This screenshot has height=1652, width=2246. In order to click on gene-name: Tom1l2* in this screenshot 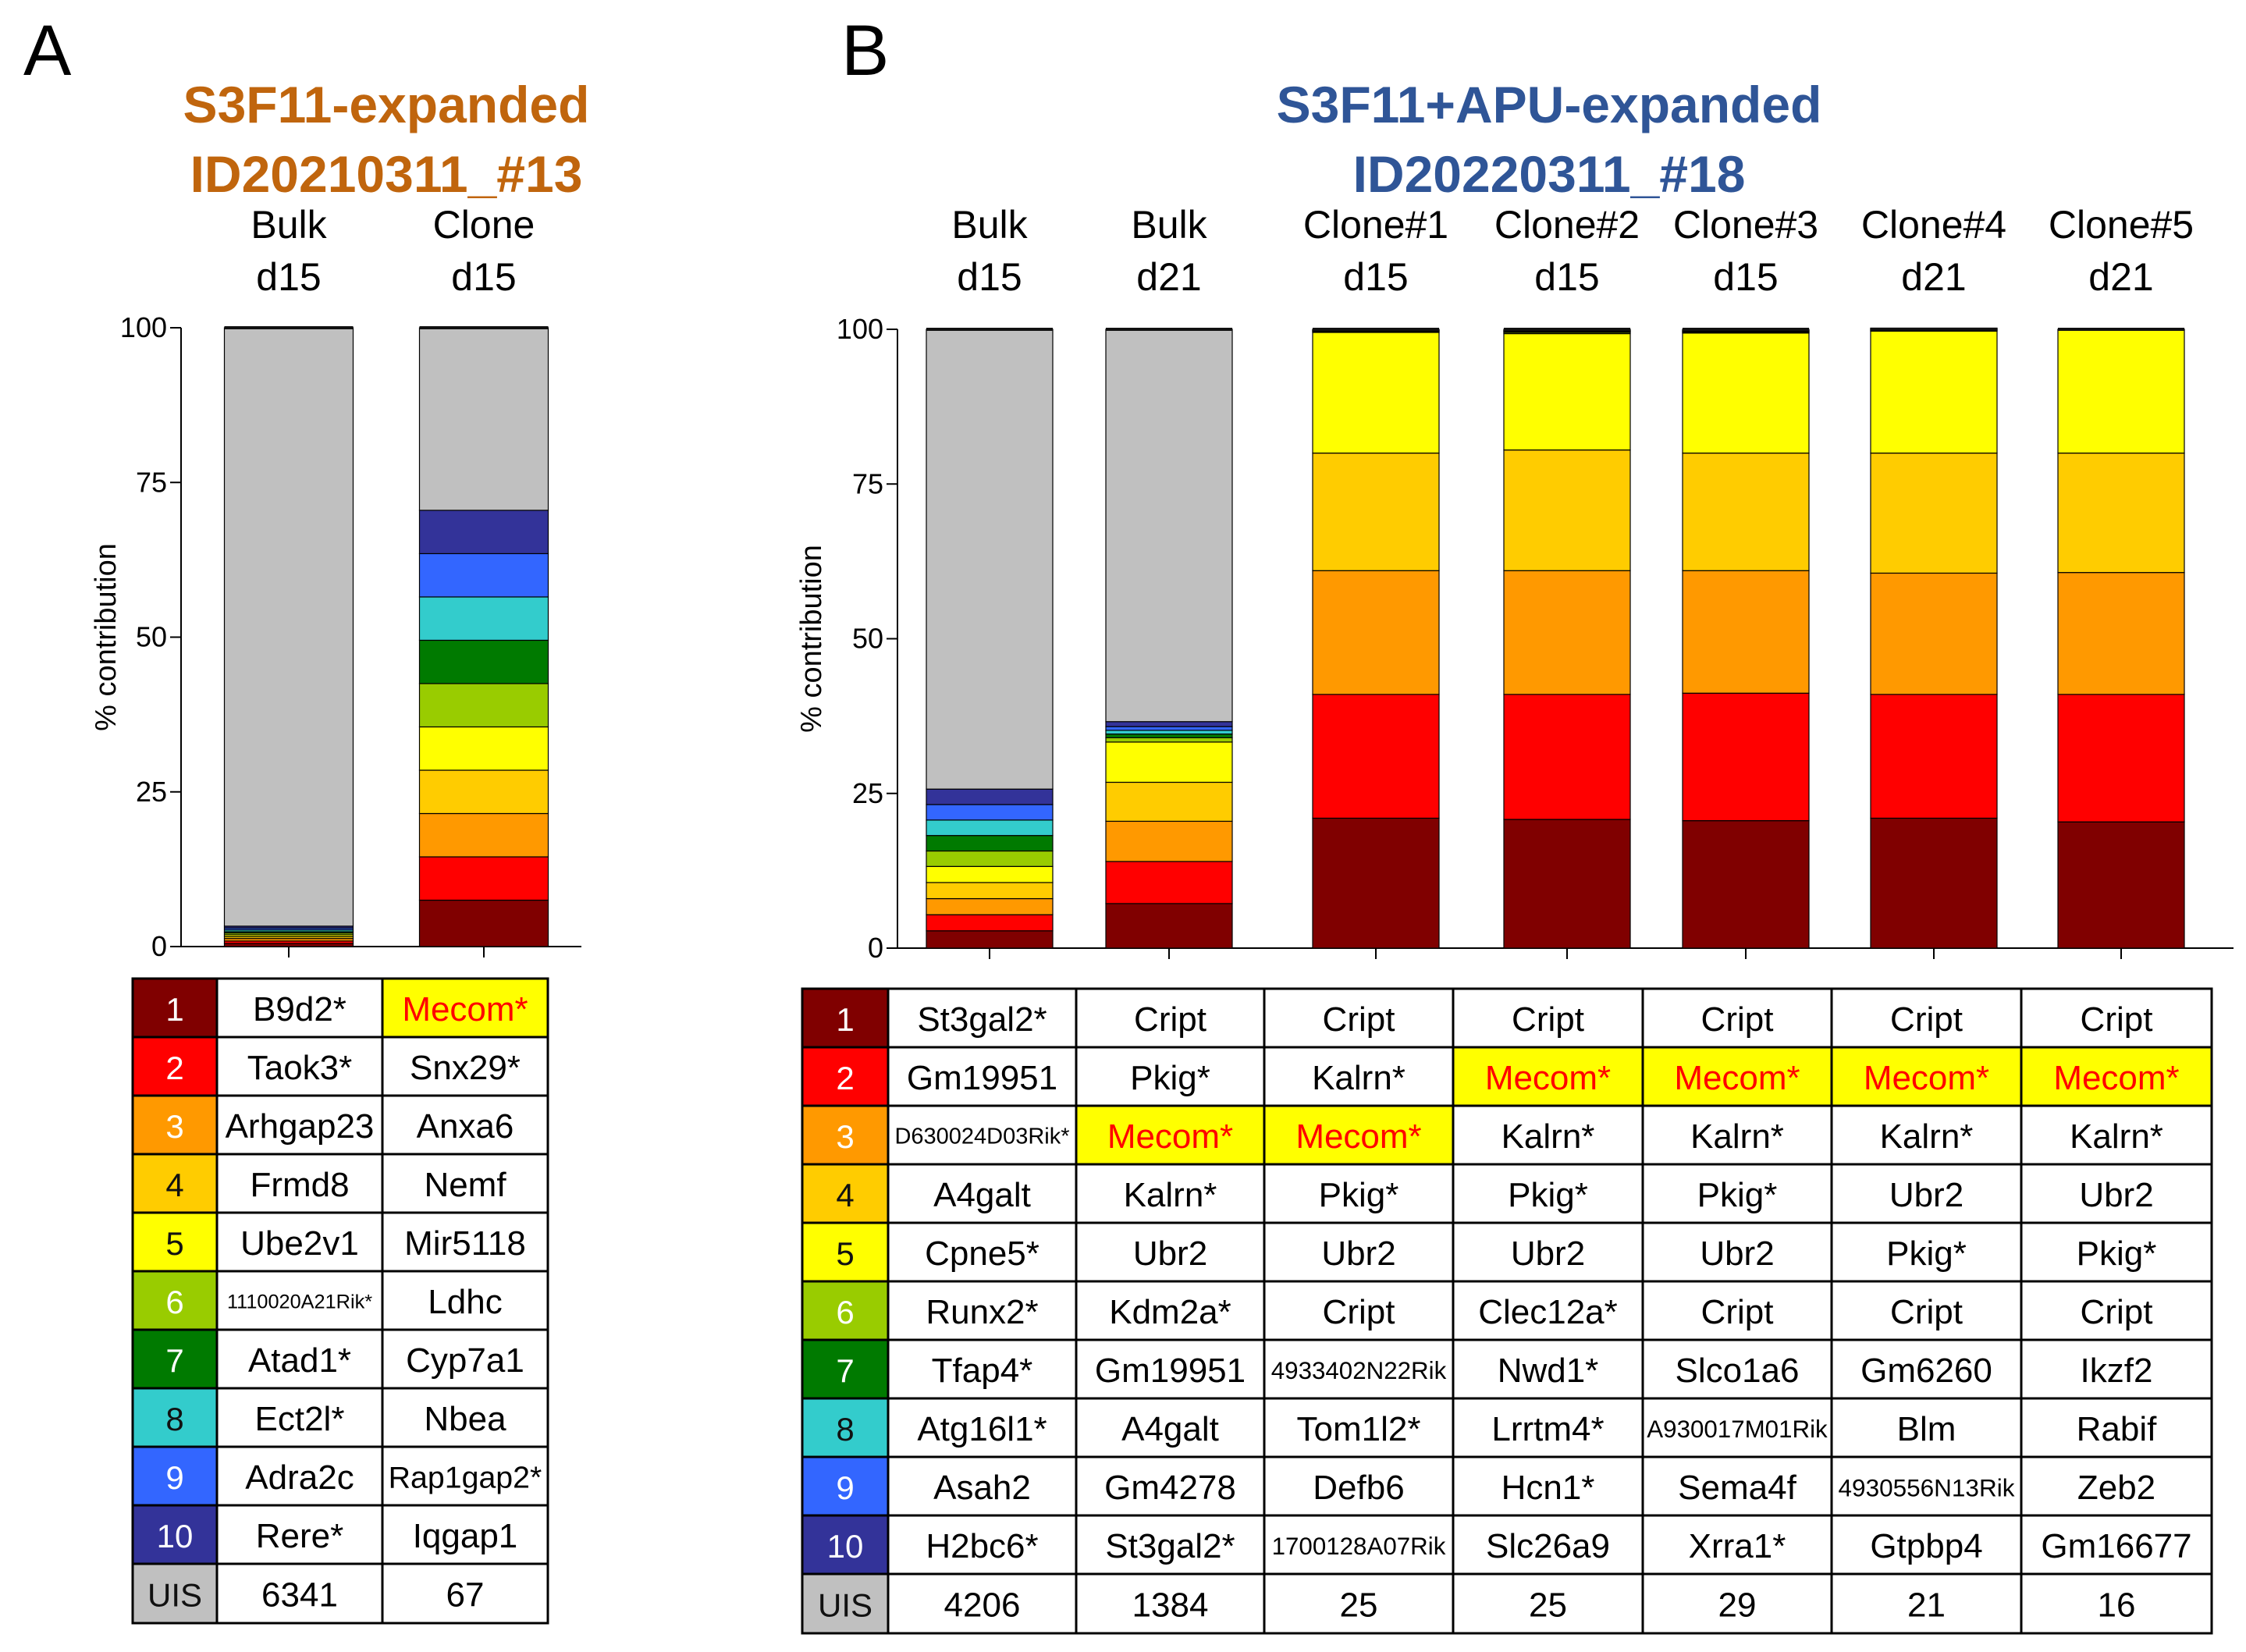, I will do `click(1359, 1429)`.